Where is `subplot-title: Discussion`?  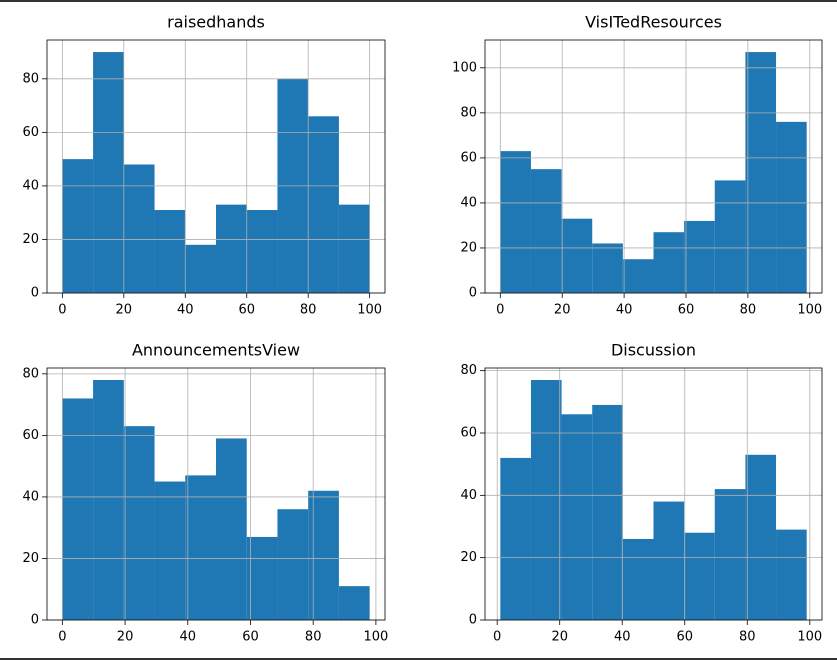
subplot-title: Discussion is located at coordinates (653, 350).